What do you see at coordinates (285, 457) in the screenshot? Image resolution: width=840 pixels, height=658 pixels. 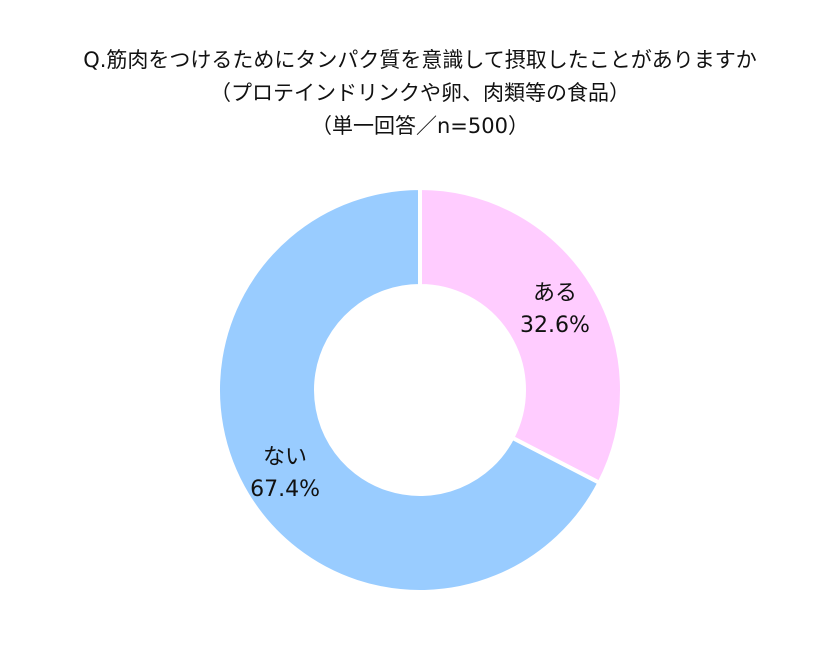 I see `slice-category-label-2: ない` at bounding box center [285, 457].